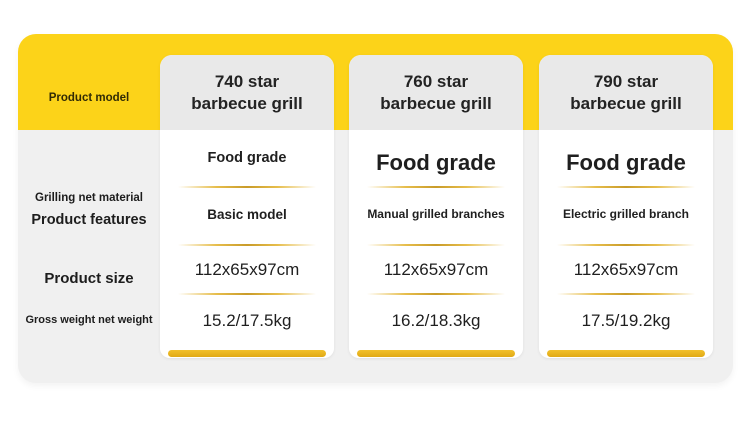 The height and width of the screenshot is (442, 750). Describe the element at coordinates (89, 320) in the screenshot. I see `row-label-gross-net-weight: Gross weight net weight` at that location.